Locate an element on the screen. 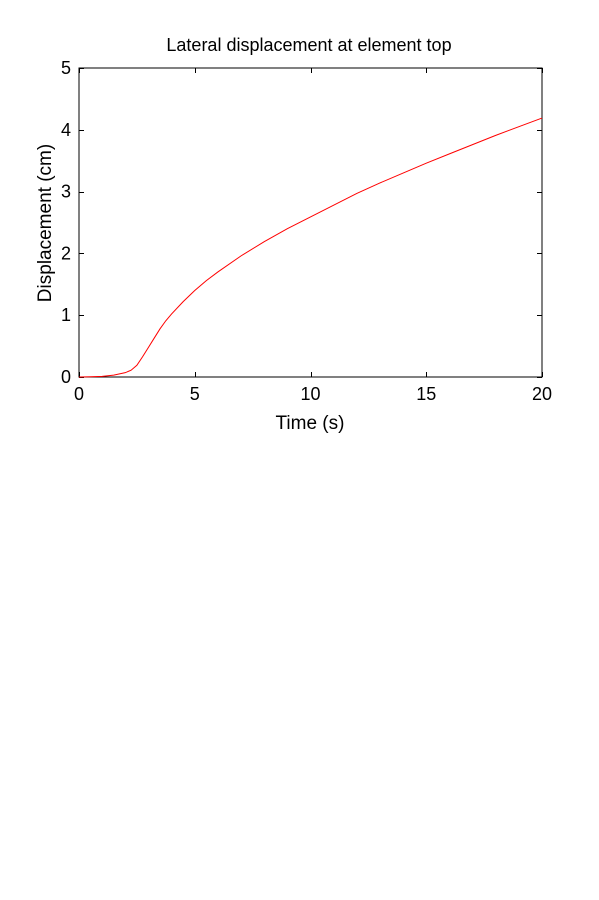  x-tick-label: 20 is located at coordinates (542, 394).